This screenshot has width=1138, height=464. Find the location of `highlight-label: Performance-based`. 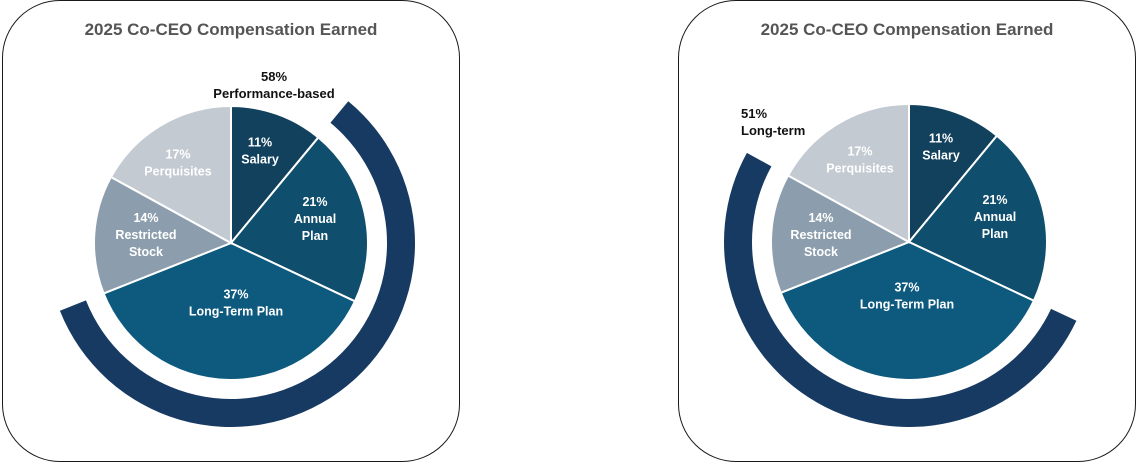

highlight-label: Performance-based is located at coordinates (274, 93).